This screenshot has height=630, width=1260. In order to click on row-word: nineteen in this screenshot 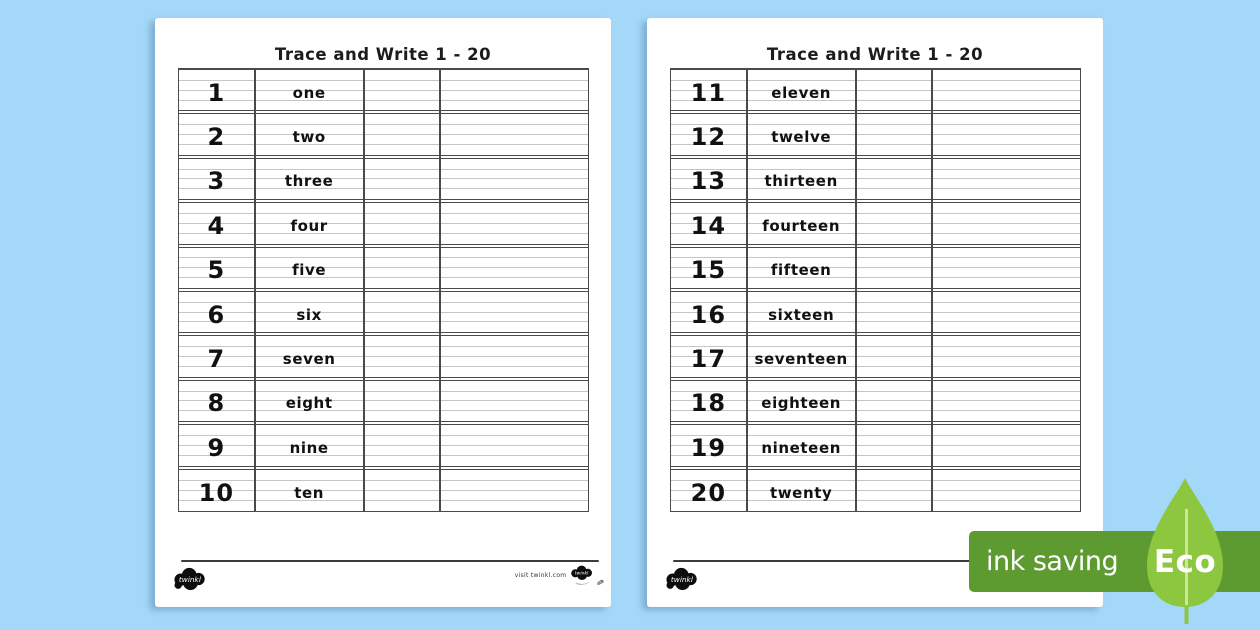, I will do `click(801, 447)`.